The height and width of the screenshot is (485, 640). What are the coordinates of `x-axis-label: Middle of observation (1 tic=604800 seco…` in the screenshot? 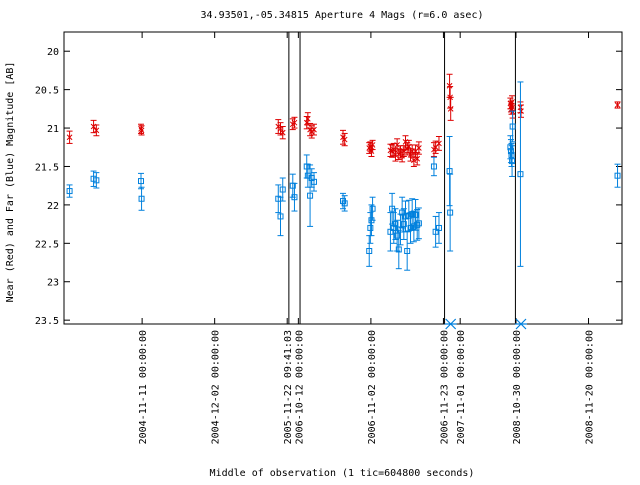 It's located at (342, 473).